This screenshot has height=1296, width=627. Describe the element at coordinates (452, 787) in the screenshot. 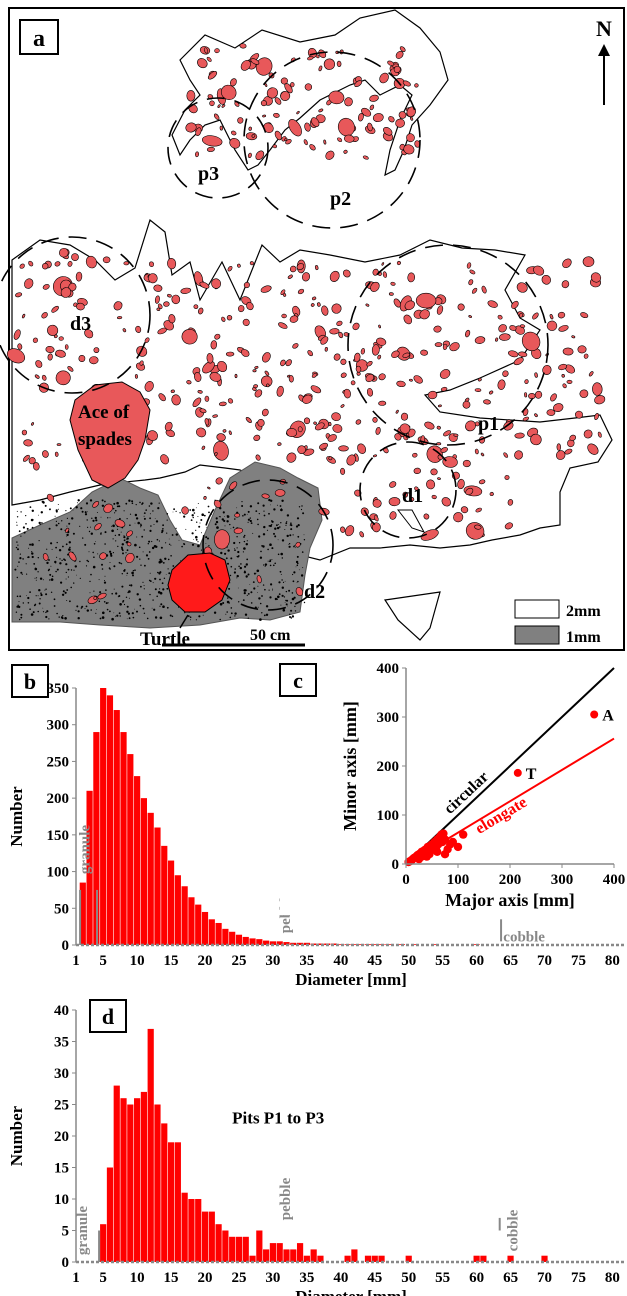

I see `panel-c-background` at that location.